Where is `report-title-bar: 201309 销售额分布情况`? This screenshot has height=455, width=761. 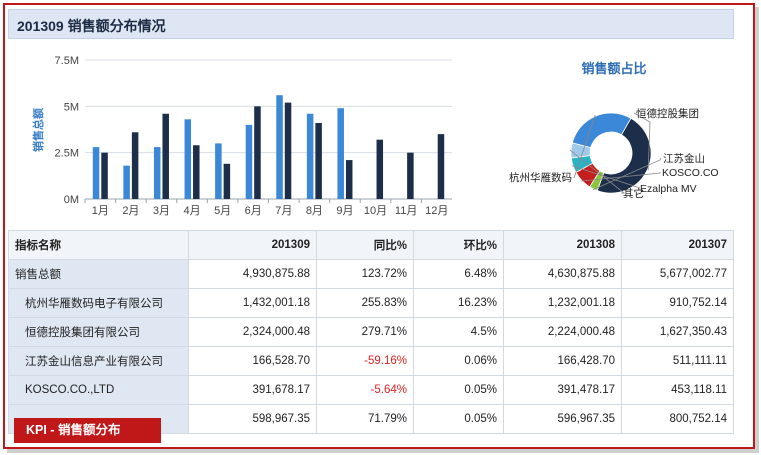
report-title-bar: 201309 销售额分布情况 is located at coordinates (371, 24).